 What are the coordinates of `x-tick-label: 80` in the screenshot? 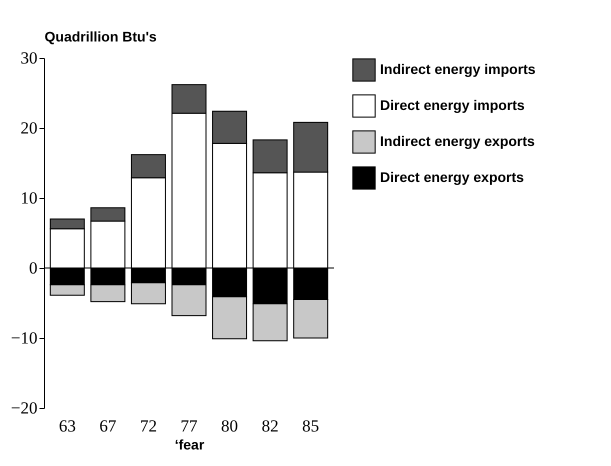 It's located at (229, 426).